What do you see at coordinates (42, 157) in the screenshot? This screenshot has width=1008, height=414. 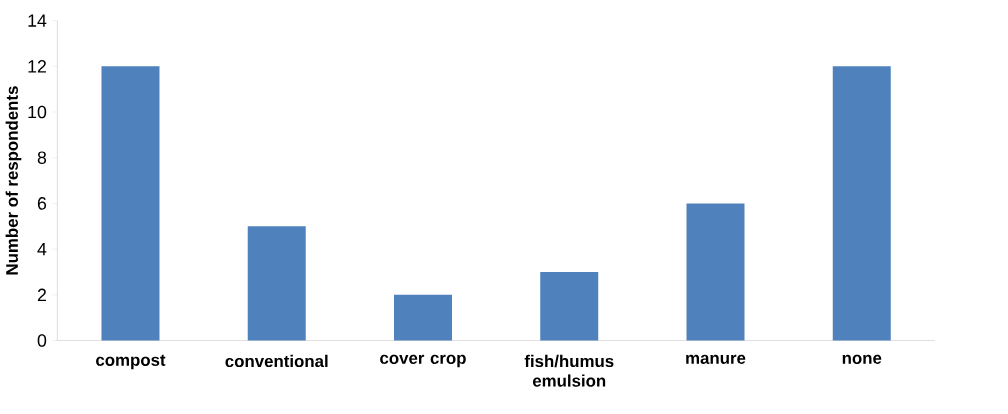 I see `y-tick-label: 8` at bounding box center [42, 157].